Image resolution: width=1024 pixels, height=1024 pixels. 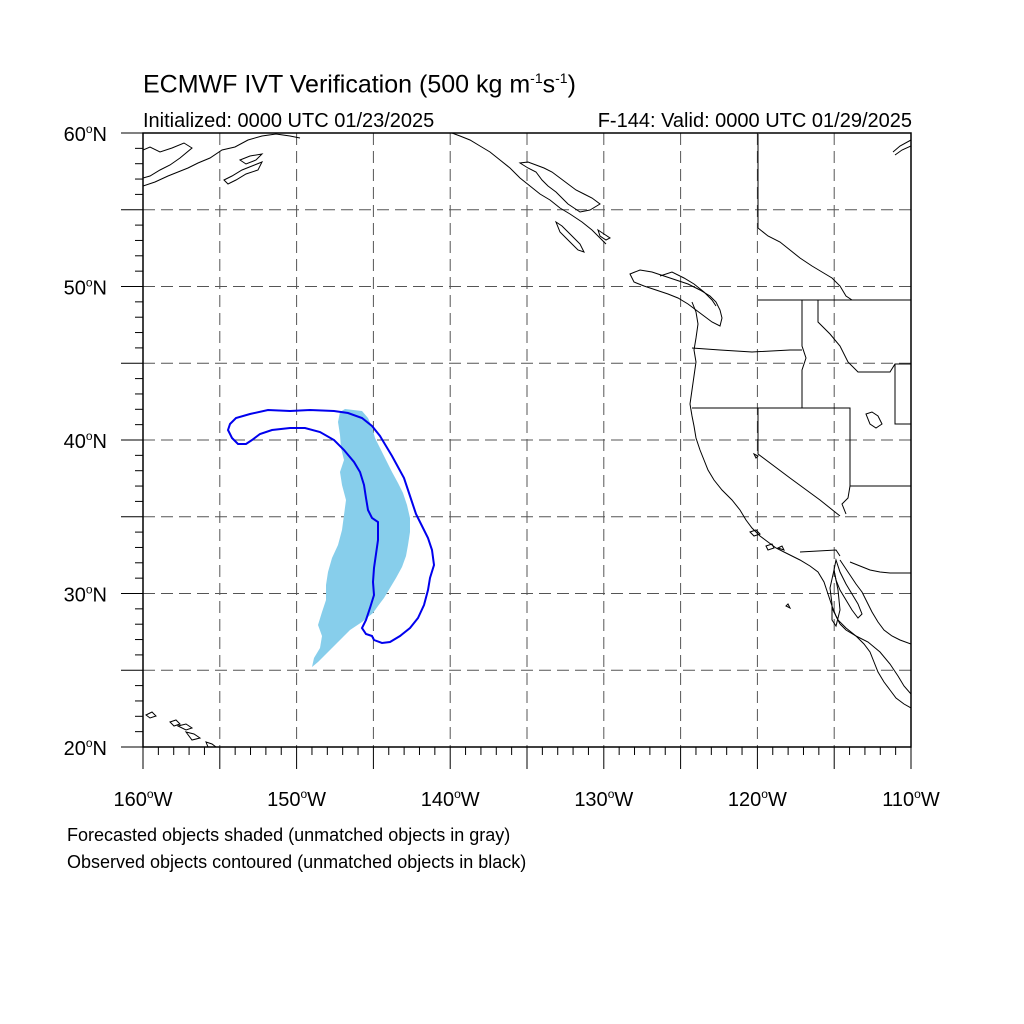 I want to click on valid-time-label: F-144: Valid: 0000 UTC 01/29/2025, so click(x=754, y=121).